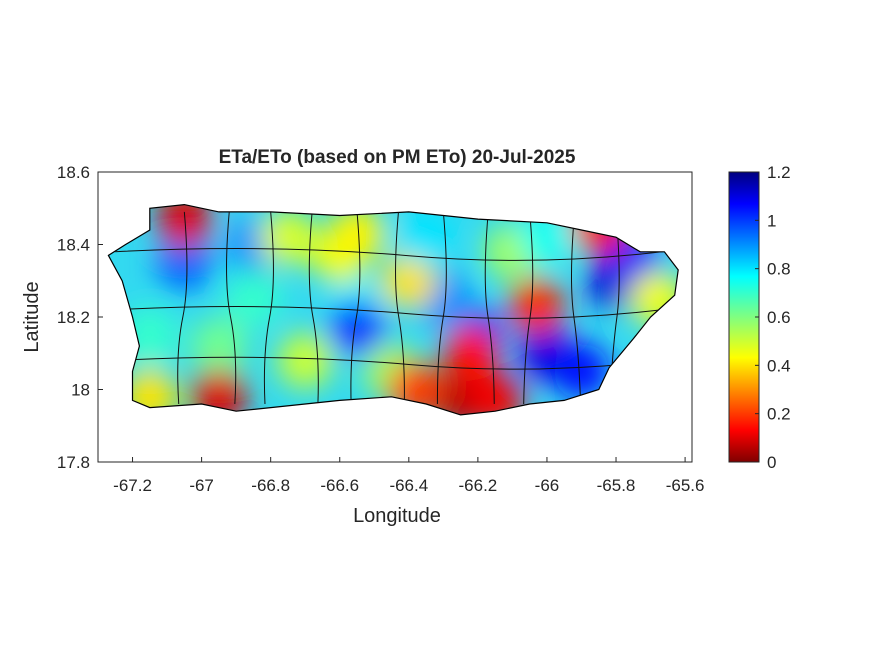  Describe the element at coordinates (771, 462) in the screenshot. I see `colorbar-tick-label-0: 0` at that location.